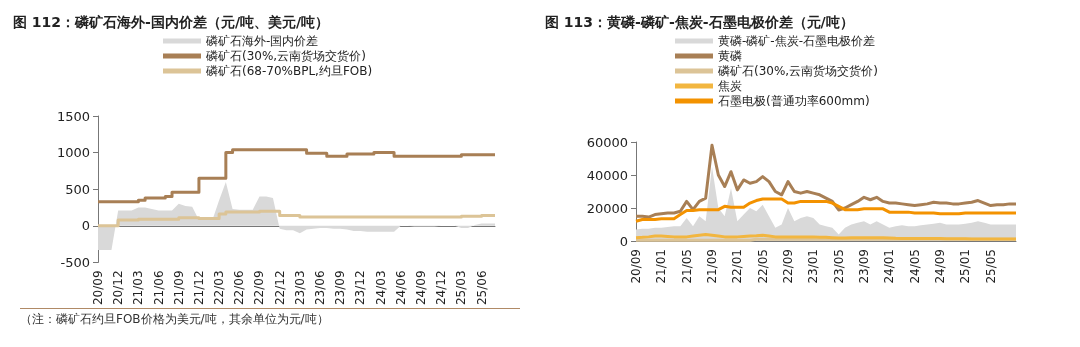  What do you see at coordinates (813, 266) in the screenshot?
I see `x-tick-label: 23/01` at bounding box center [813, 266].